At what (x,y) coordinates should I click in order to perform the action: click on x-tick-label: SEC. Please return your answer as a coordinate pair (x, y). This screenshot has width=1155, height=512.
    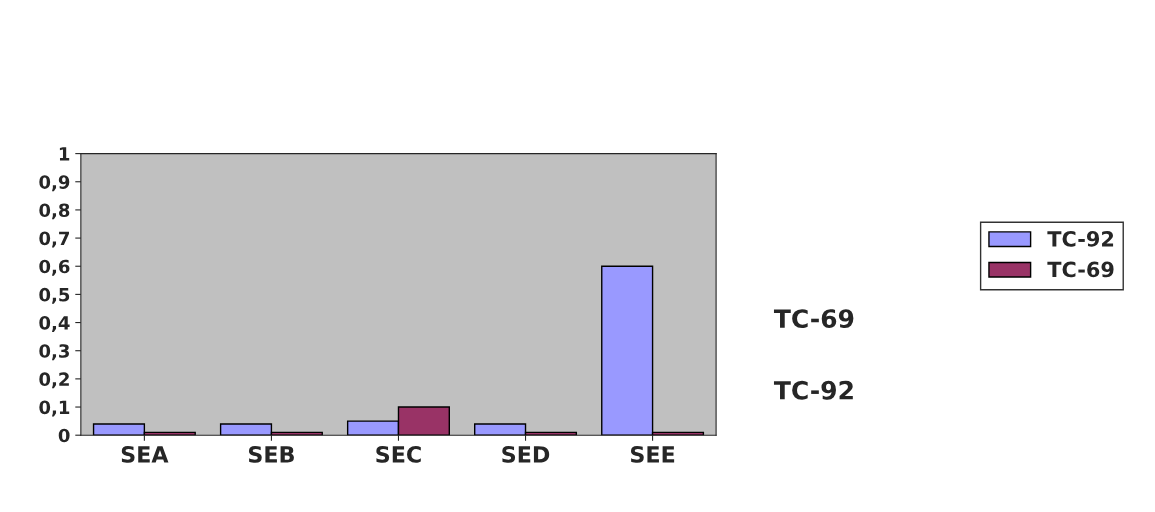
    Looking at the image, I should click on (398, 454).